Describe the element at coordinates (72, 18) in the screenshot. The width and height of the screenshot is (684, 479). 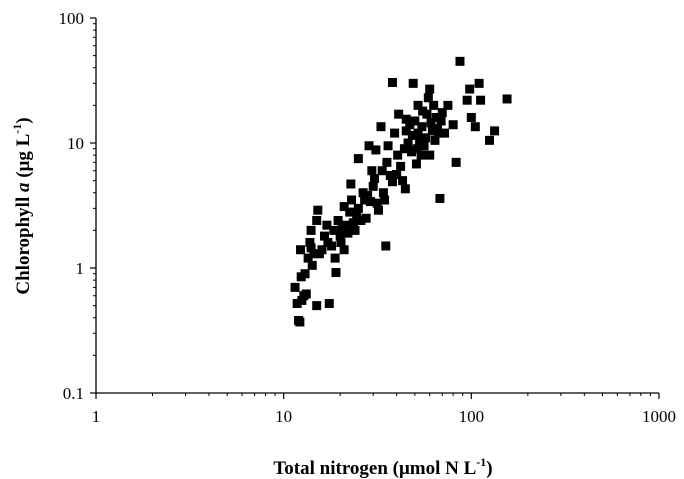
I see `y-tick-label: 100` at that location.